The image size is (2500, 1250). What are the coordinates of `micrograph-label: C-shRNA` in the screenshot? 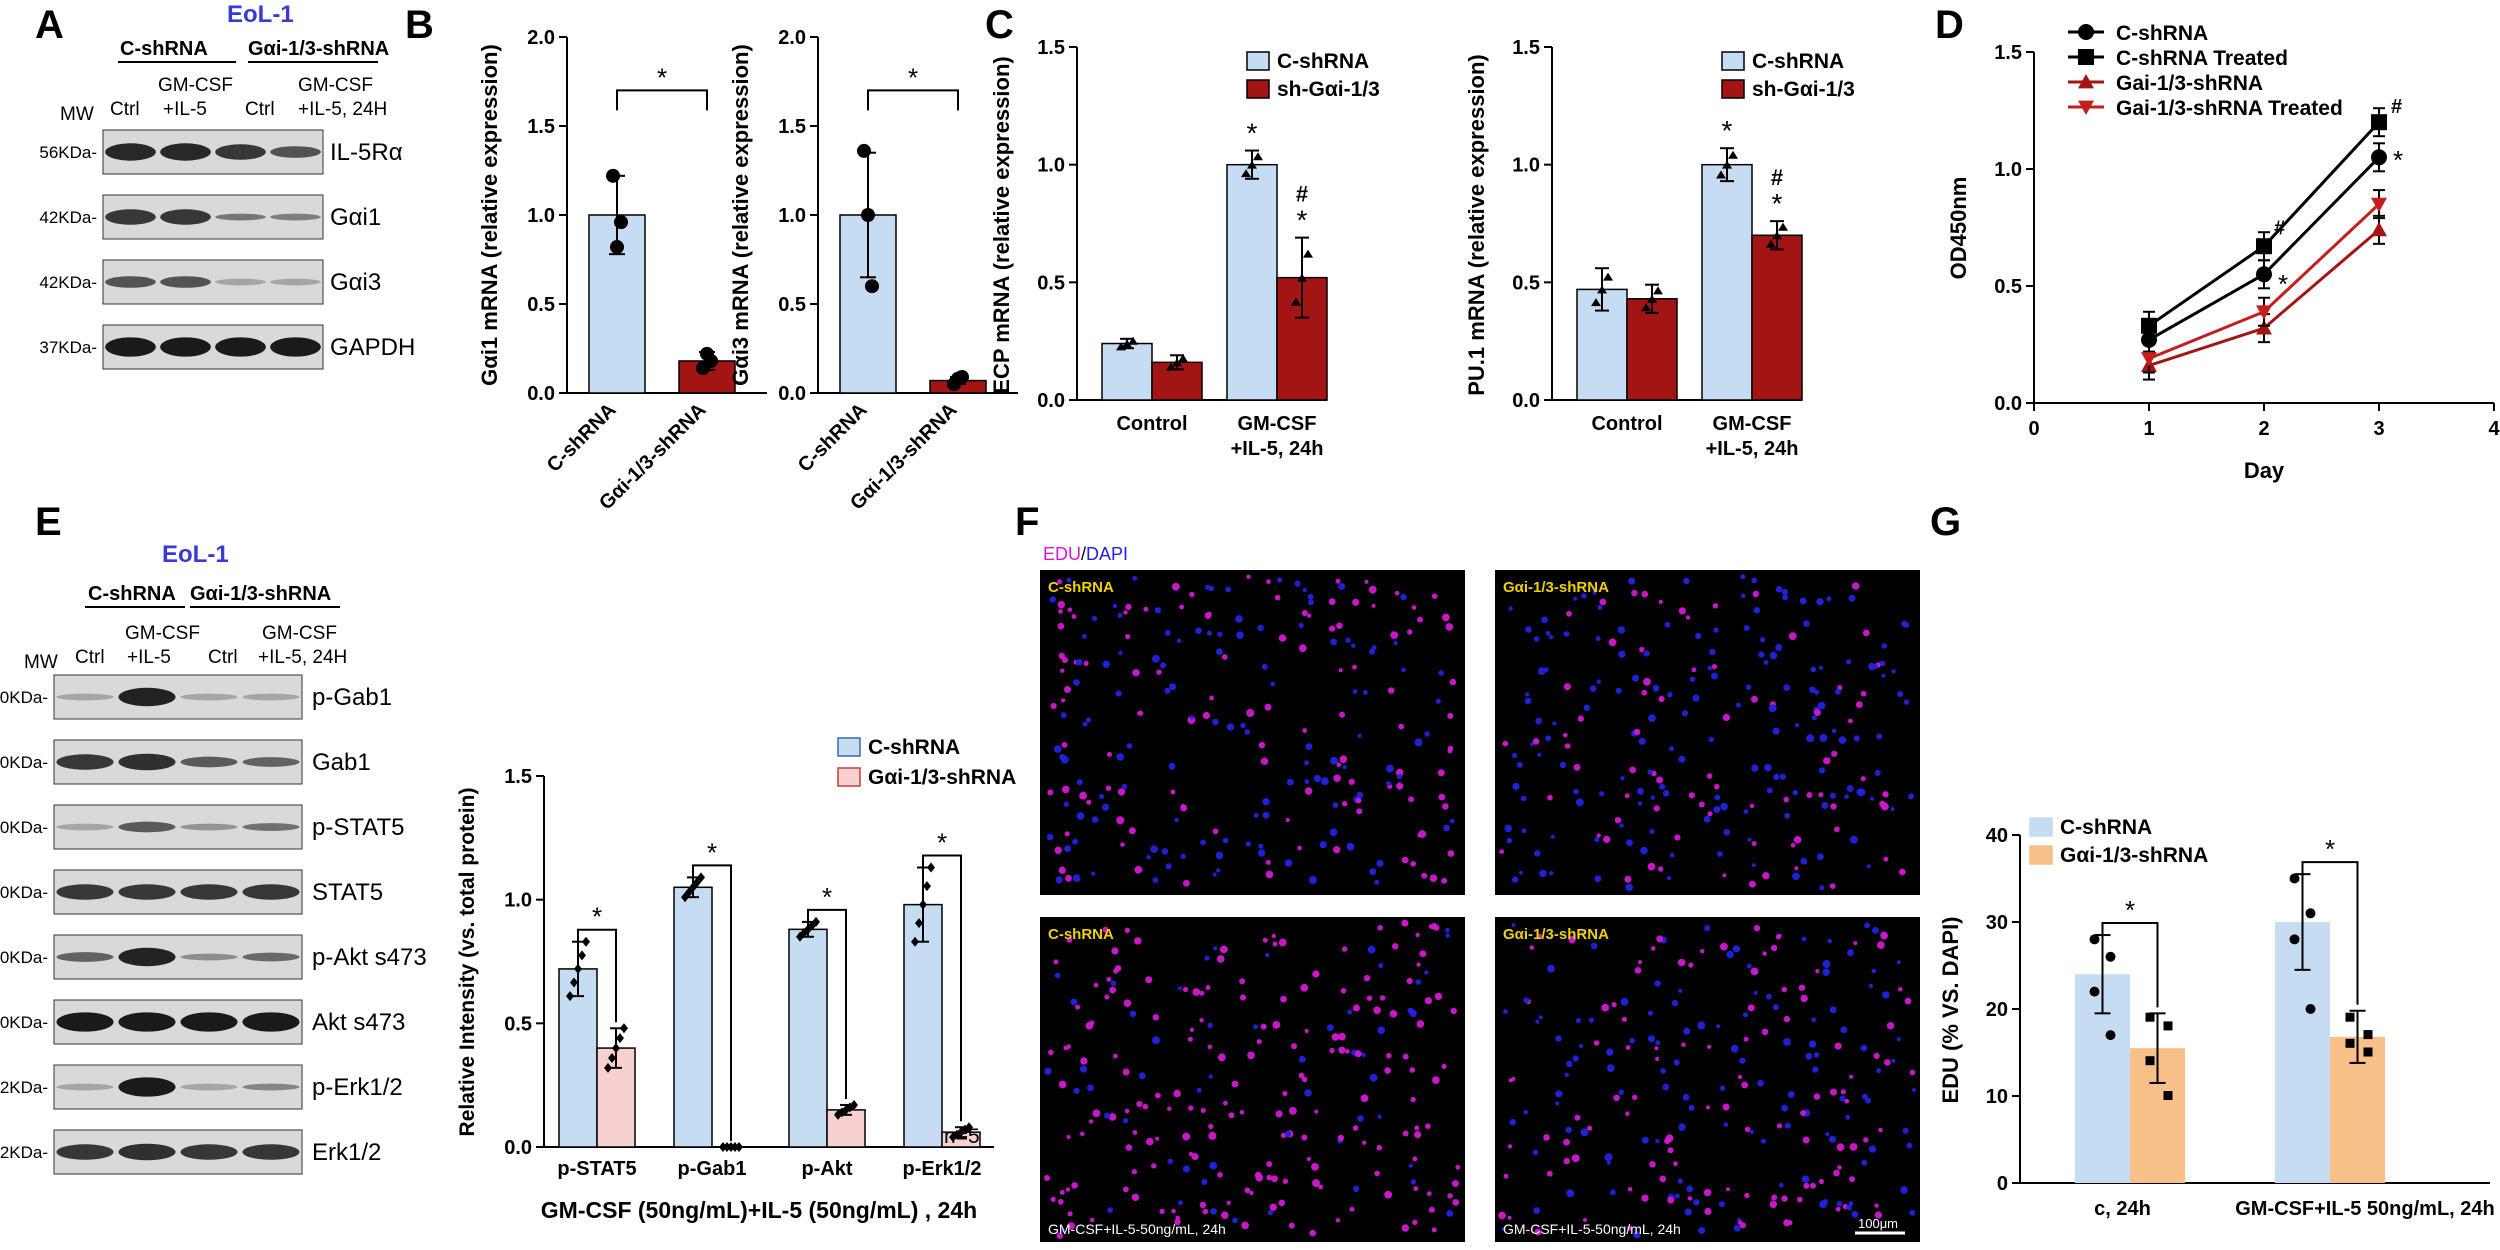 It's located at (1081, 934).